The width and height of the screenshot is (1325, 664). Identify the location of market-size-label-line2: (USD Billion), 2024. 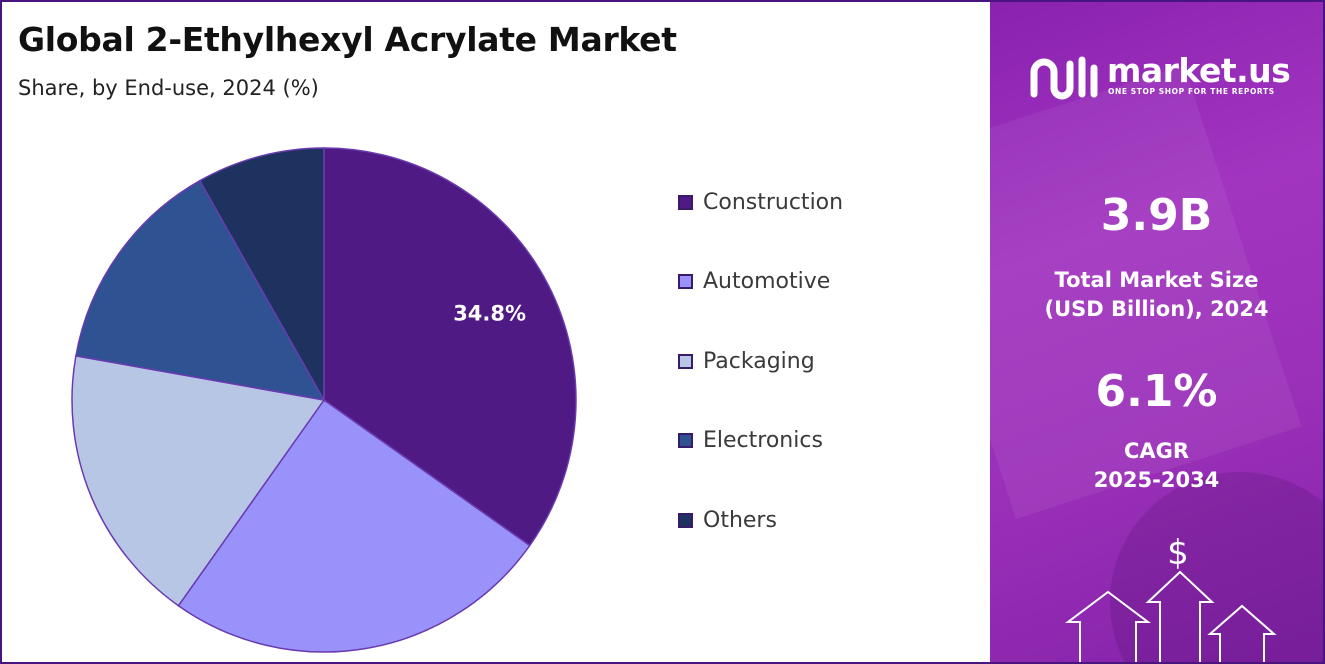
(1156, 309).